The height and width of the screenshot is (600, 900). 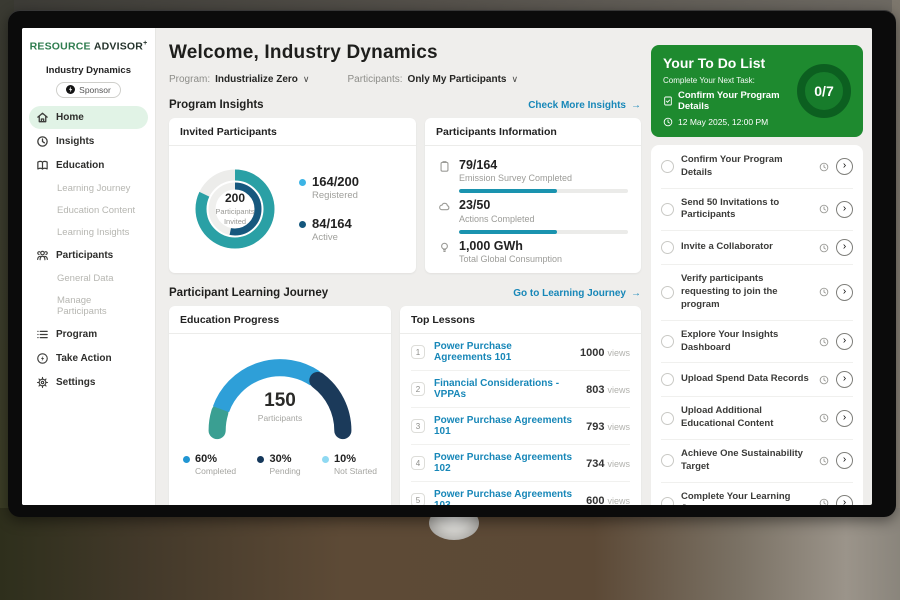 I want to click on sidebar-item-learning-journey: Learning Journey, so click(x=88, y=188).